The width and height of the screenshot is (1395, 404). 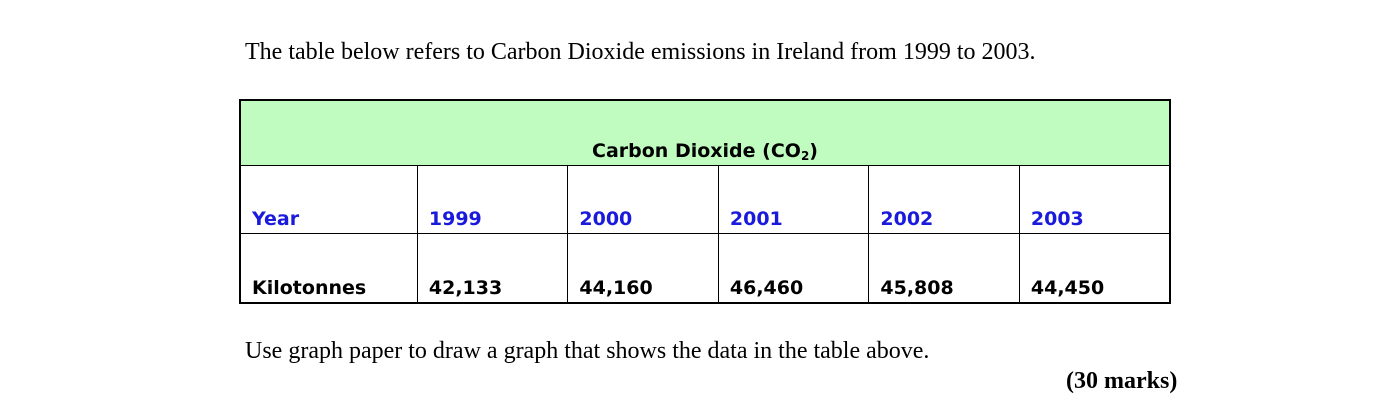 What do you see at coordinates (1094, 268) in the screenshot?
I see `kilotonnes-cell: 44,450` at bounding box center [1094, 268].